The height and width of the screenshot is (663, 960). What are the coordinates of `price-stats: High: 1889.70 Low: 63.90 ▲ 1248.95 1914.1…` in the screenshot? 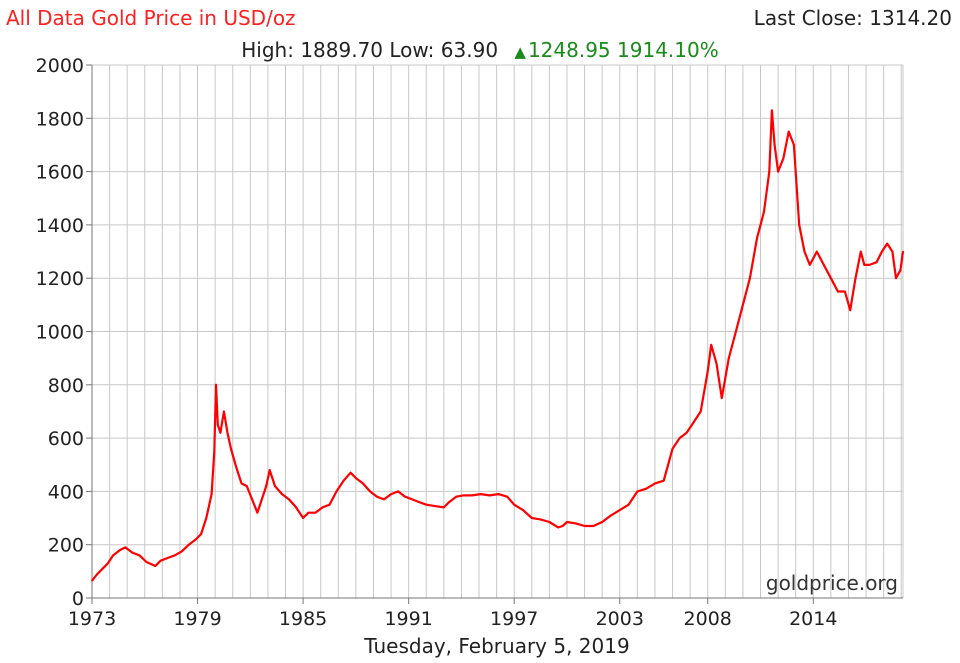 It's located at (480, 50).